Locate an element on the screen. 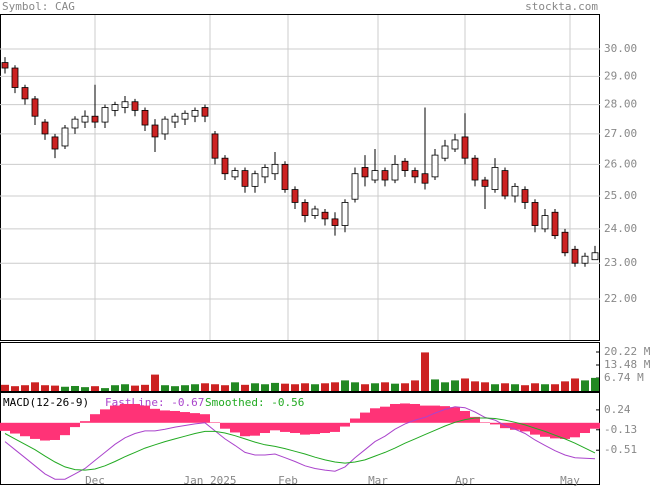 The image size is (655, 486). y-tick-label: 22.00 is located at coordinates (620, 298).